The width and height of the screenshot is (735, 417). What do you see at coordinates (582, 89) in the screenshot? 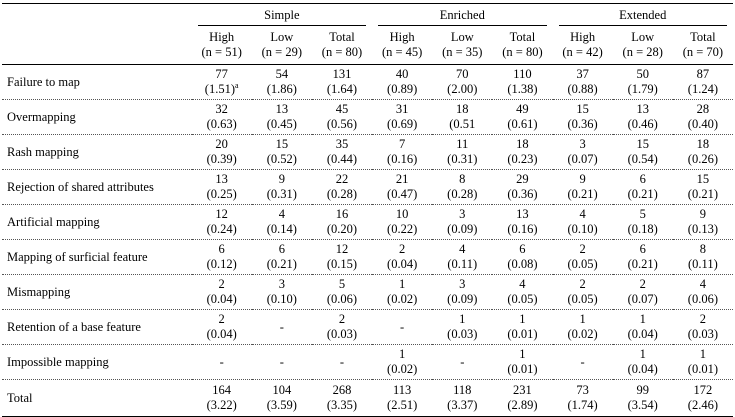
I see `cell-mean: (0.88)` at bounding box center [582, 89].